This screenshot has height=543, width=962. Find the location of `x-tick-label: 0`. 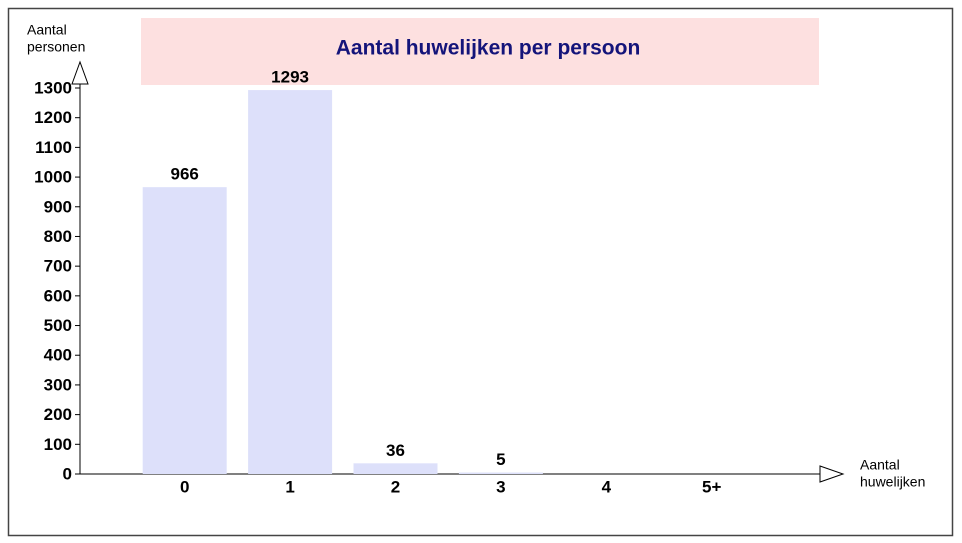

x-tick-label: 0 is located at coordinates (184, 486).